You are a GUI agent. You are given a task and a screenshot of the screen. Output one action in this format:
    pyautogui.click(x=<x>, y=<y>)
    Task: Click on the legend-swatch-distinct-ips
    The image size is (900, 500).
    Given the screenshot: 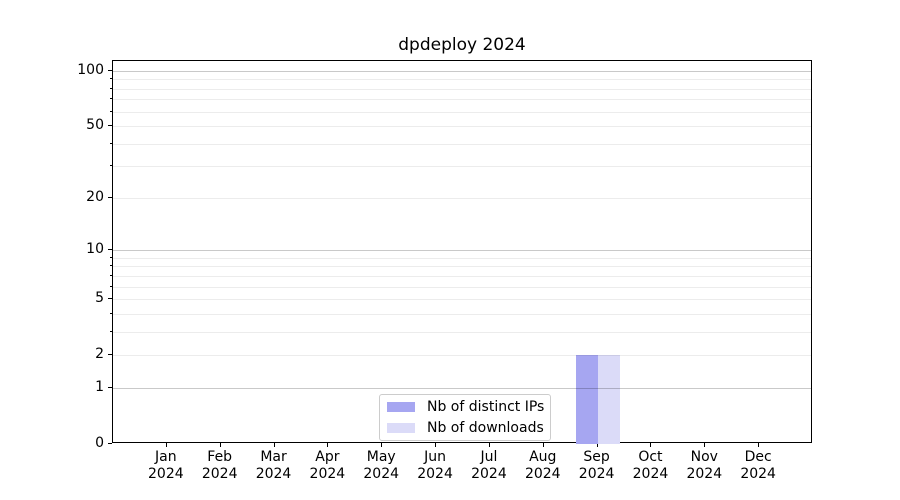 What is the action you would take?
    pyautogui.click(x=401, y=407)
    